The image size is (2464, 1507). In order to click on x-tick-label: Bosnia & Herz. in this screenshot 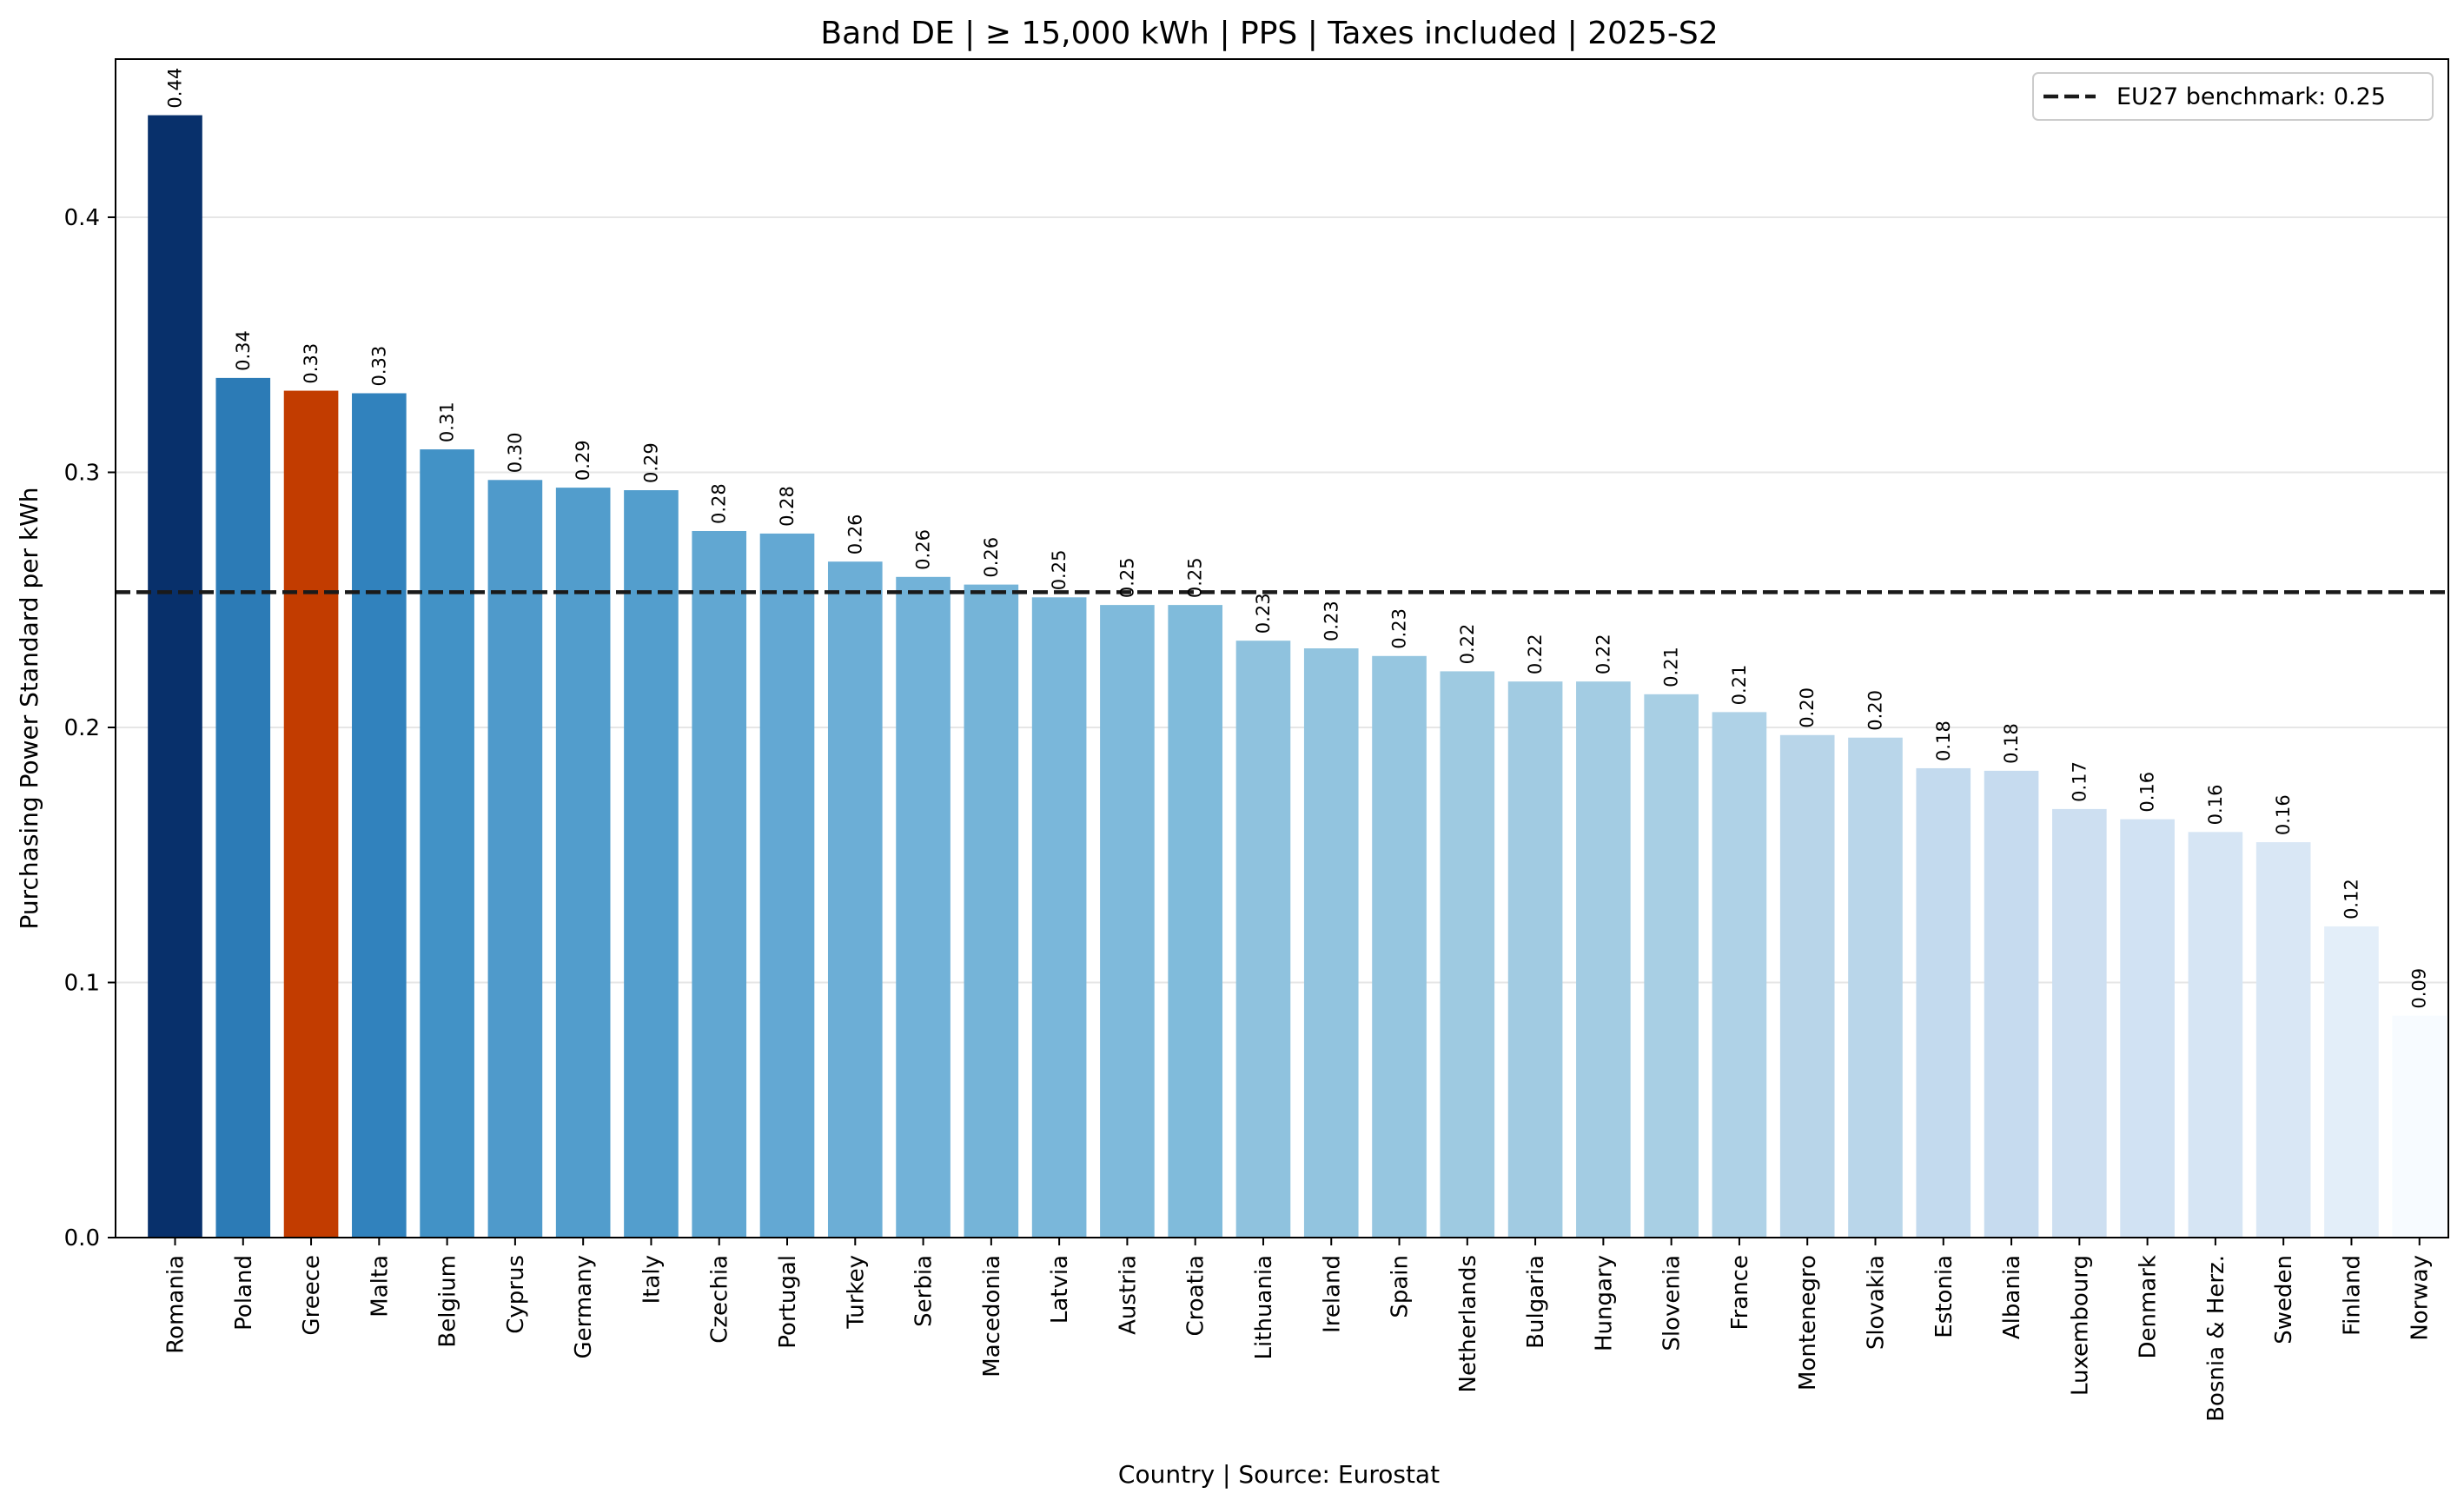, I will do `click(2216, 1338)`.